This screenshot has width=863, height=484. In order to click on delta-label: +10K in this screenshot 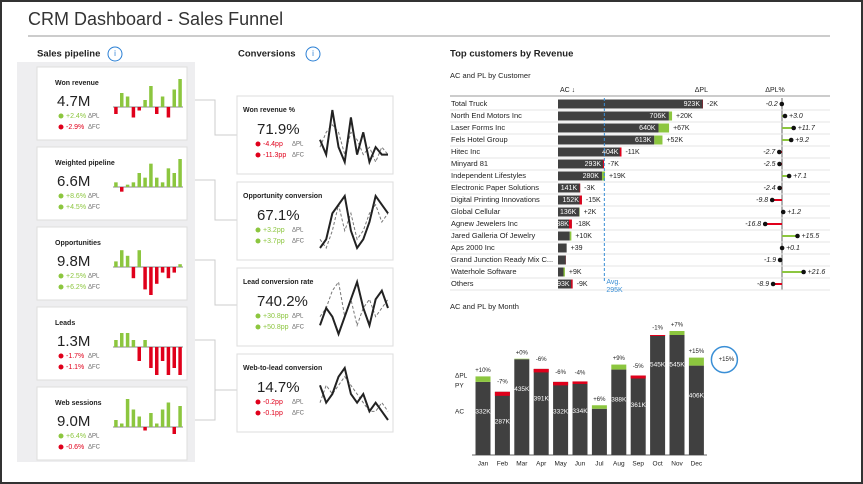, I will do `click(583, 236)`.